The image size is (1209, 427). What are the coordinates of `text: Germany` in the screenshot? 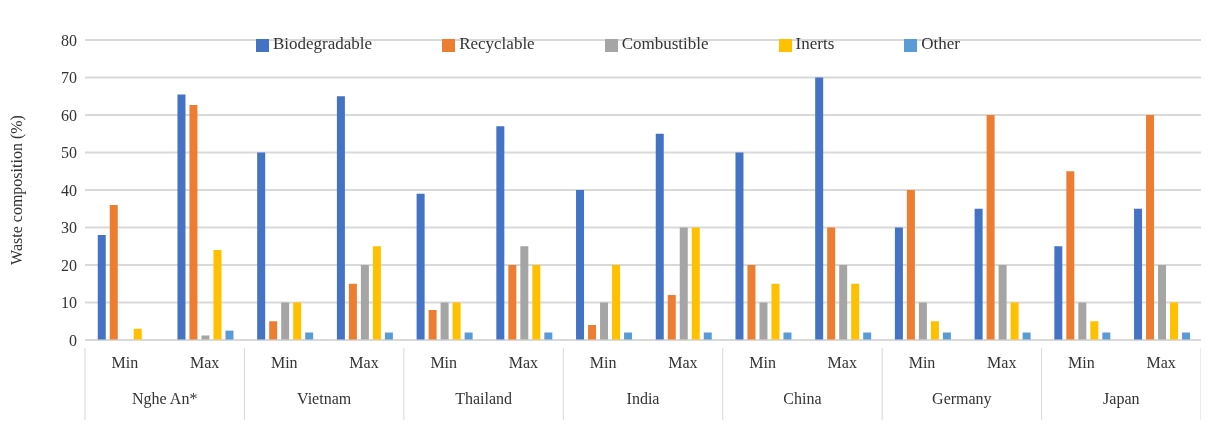 It's located at (962, 399).